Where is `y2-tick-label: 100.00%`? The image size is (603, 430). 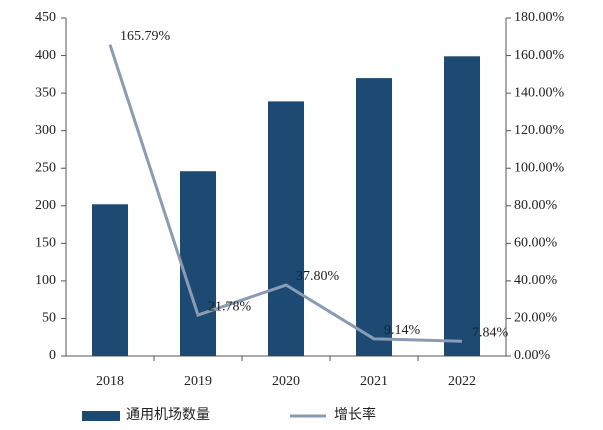 y2-tick-label: 100.00% is located at coordinates (539, 167).